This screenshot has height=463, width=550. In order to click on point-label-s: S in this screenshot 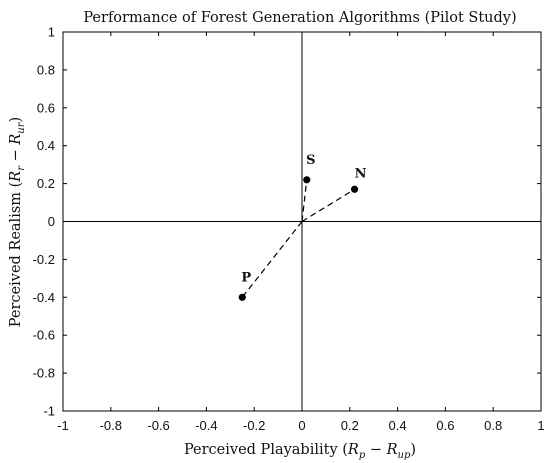, I will do `click(310, 160)`.